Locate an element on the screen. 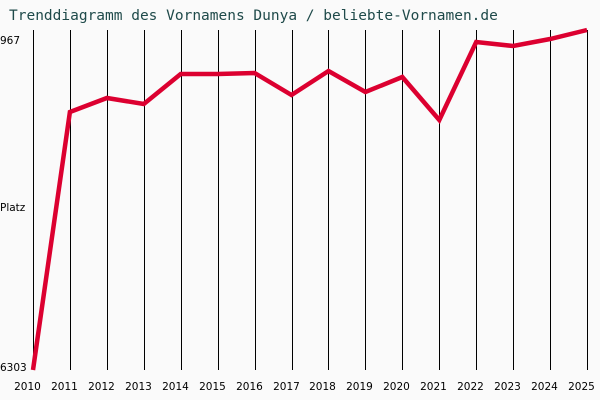 This screenshot has height=400, width=600. y-axis-bottom-label: 6303 is located at coordinates (13, 368).